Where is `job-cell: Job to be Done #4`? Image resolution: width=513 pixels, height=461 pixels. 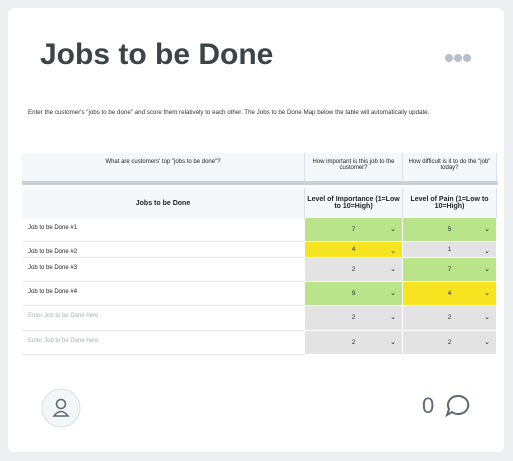 job-cell: Job to be Done #4 is located at coordinates (163, 294).